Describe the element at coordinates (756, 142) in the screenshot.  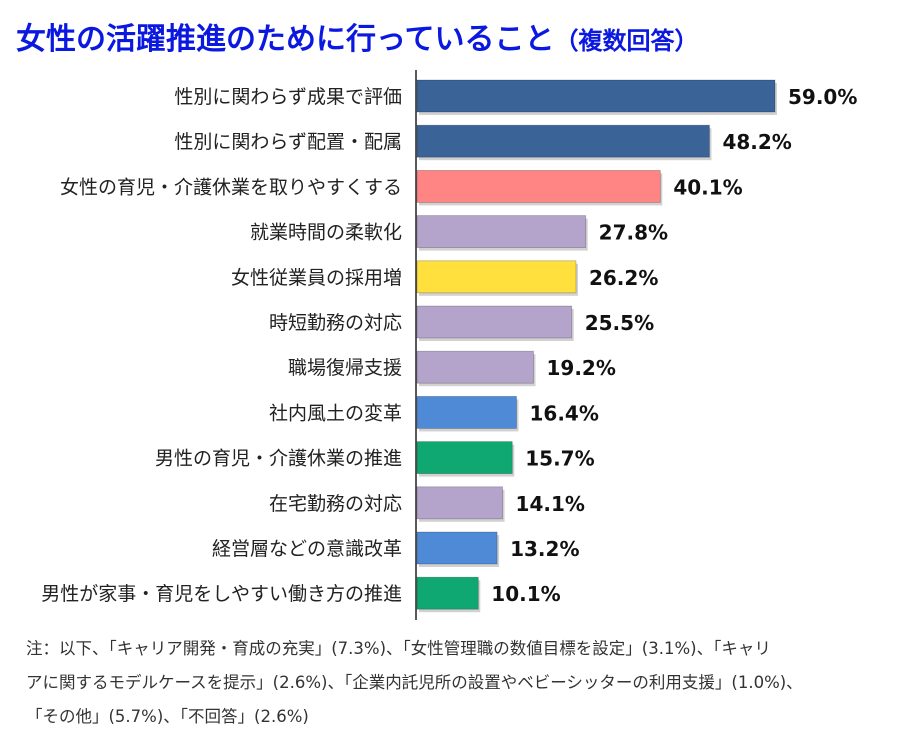
I see `value-label: 48.2%` at that location.